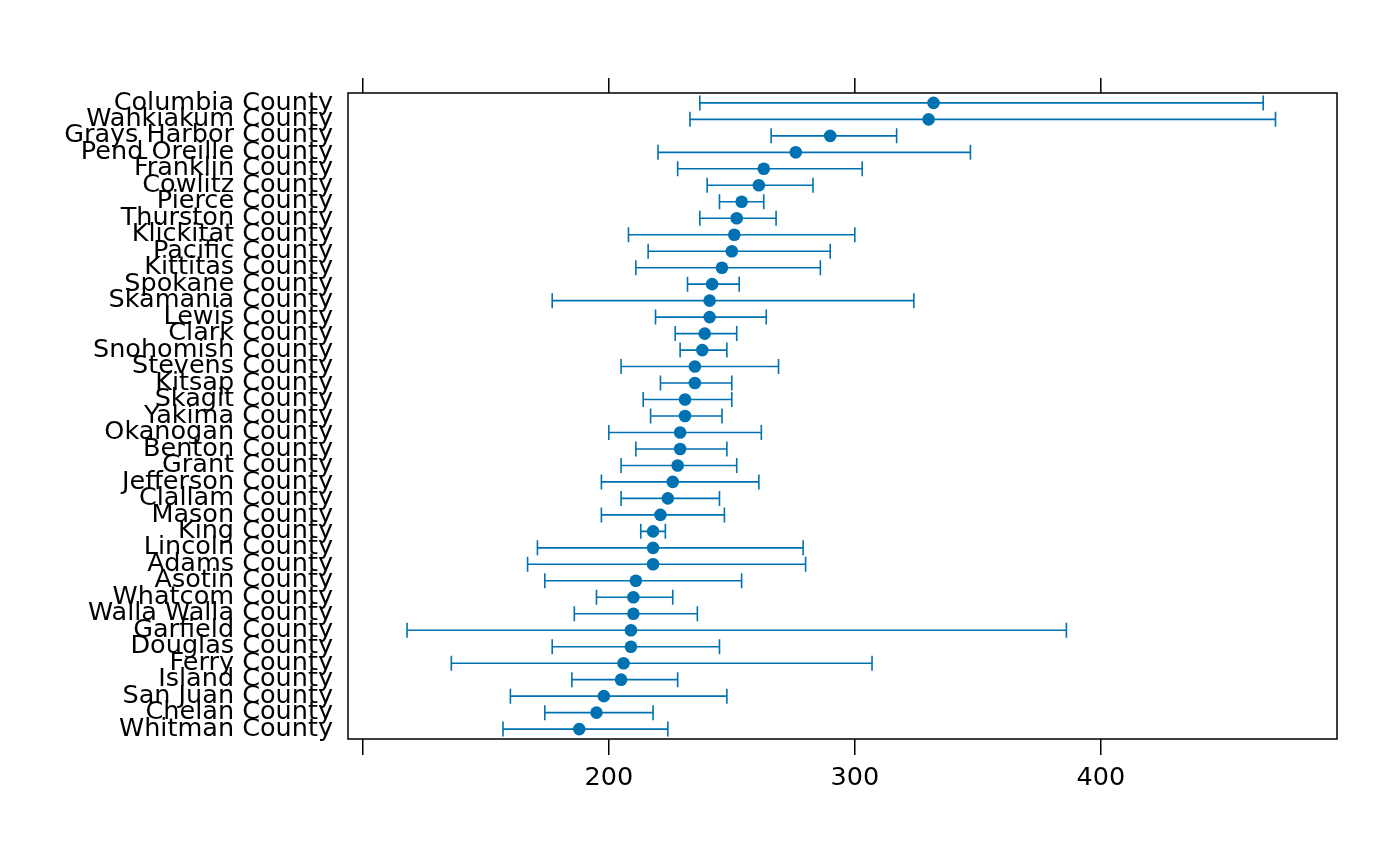  Describe the element at coordinates (1101, 775) in the screenshot. I see `x-tick-label: 400` at that location.